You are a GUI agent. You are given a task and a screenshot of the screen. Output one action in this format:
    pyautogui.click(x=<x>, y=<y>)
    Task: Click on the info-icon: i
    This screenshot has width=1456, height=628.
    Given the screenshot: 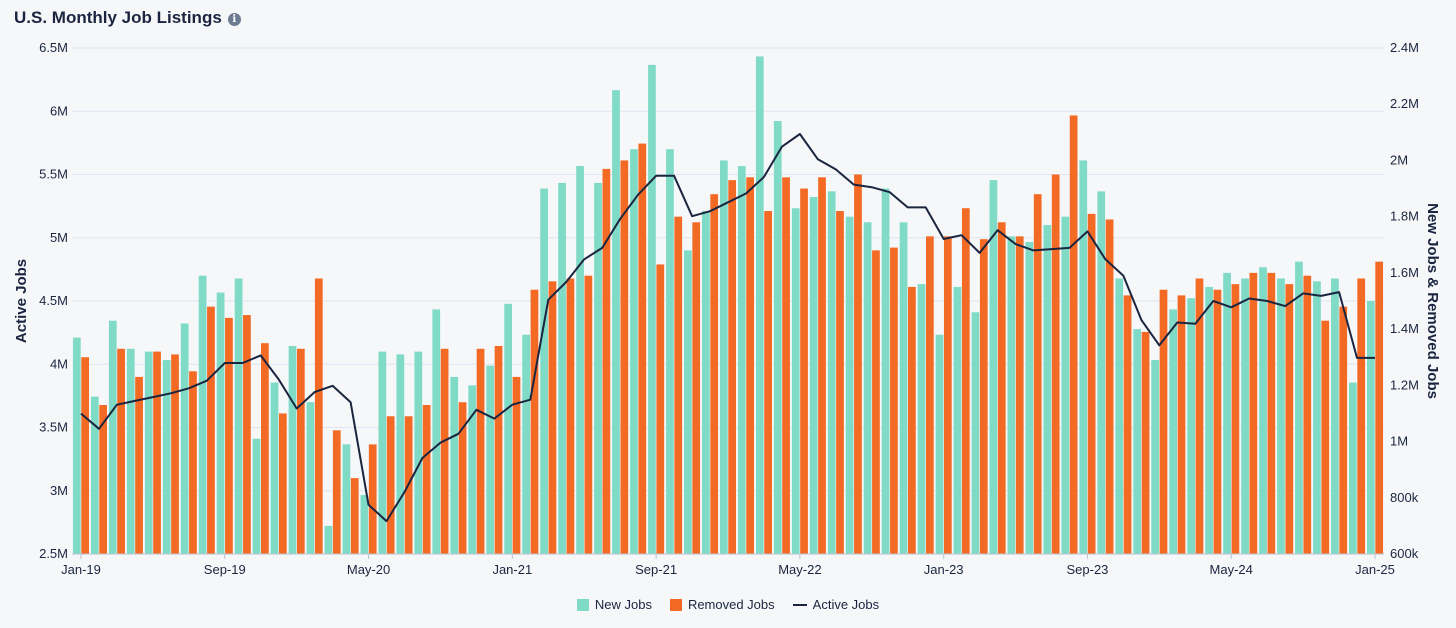 What is the action you would take?
    pyautogui.click(x=234, y=19)
    